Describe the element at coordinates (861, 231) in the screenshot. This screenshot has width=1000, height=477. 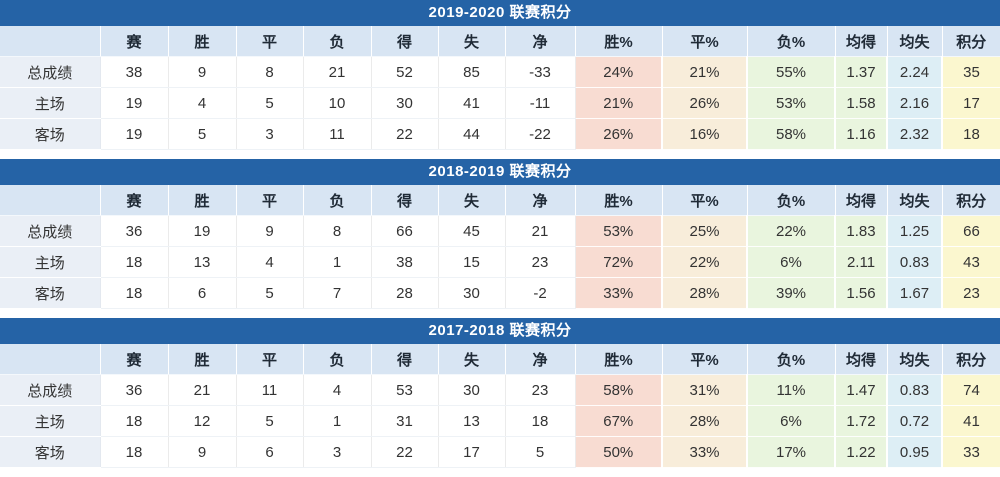
I see `stat-cell: 1.83` at that location.